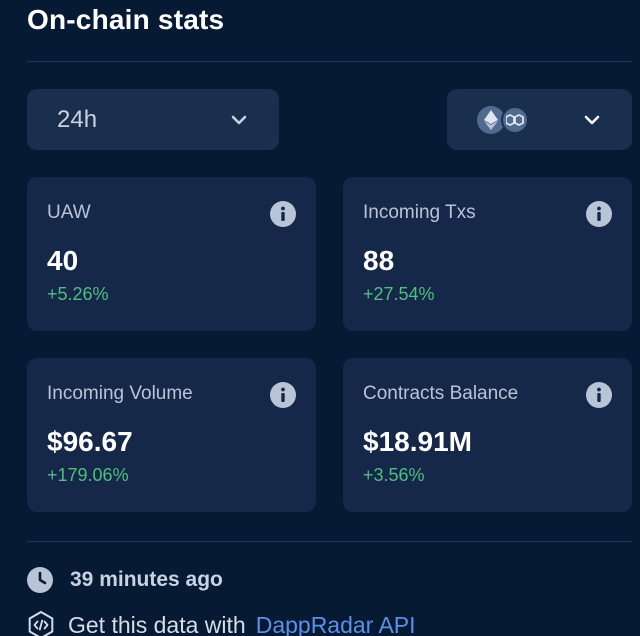 Image resolution: width=640 pixels, height=636 pixels. I want to click on stat-card-incoming-txs: Incoming Txs 88 +27.54%, so click(487, 254).